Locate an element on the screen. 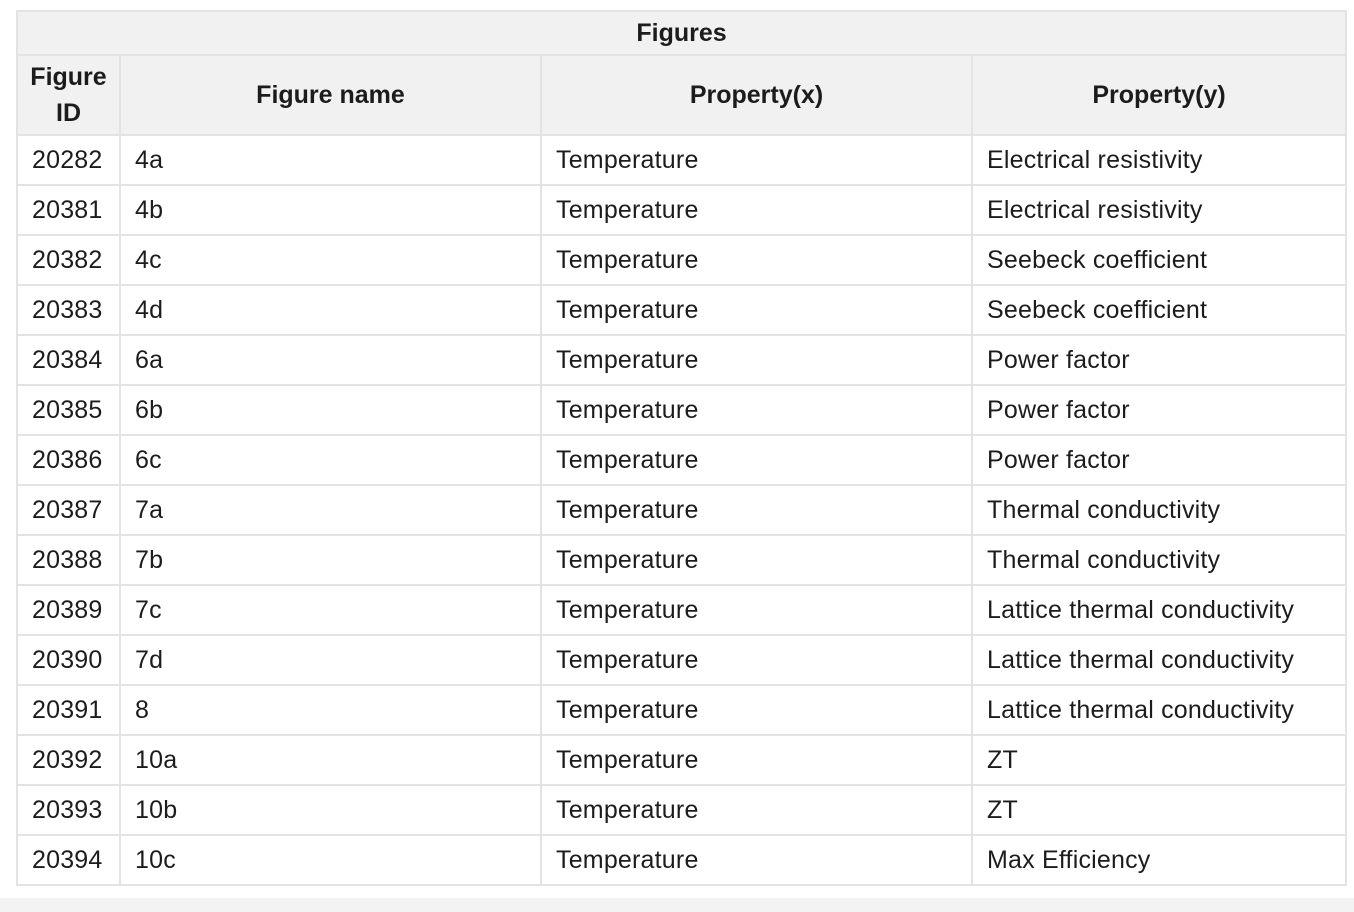  table-caption: Figures is located at coordinates (681, 33).